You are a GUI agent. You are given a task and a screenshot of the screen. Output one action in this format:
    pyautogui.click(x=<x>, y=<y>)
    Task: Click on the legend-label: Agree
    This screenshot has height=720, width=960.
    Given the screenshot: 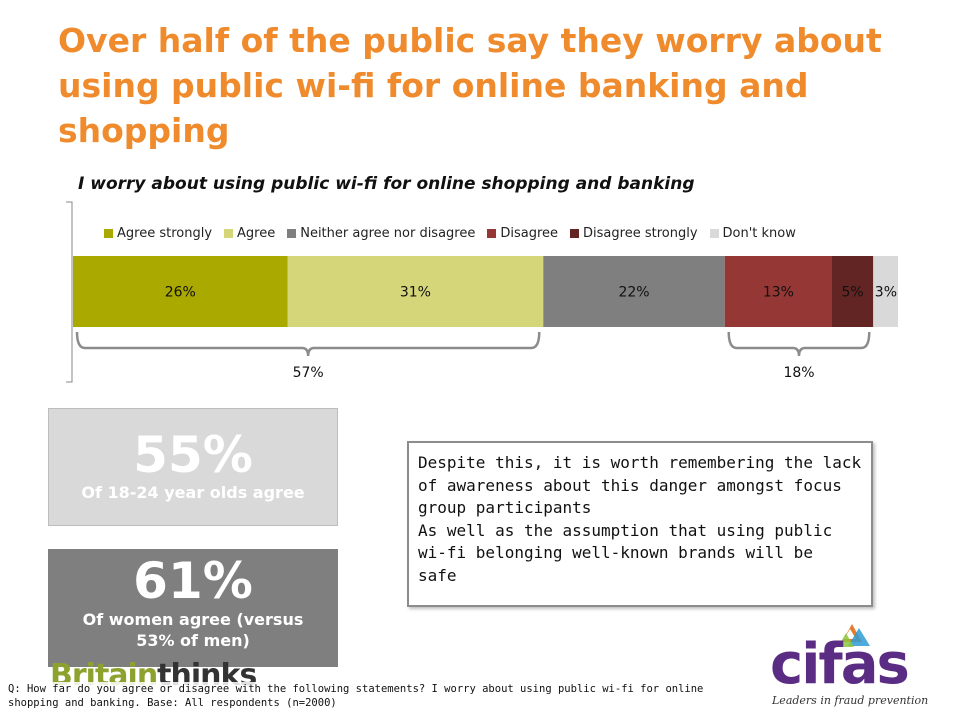 What is the action you would take?
    pyautogui.click(x=256, y=233)
    